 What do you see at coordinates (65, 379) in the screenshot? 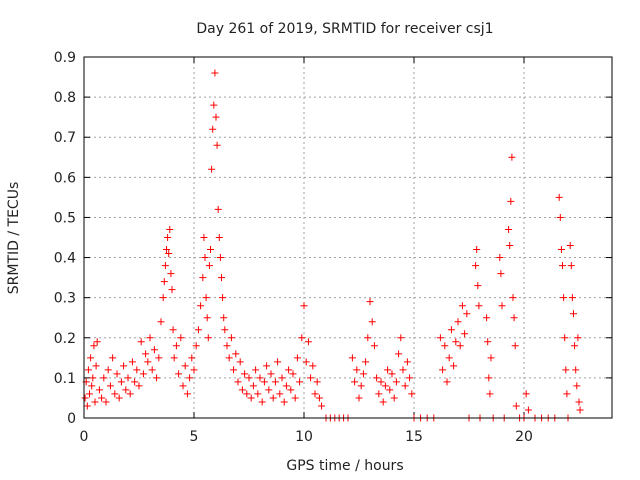
I see `y-tick-label: 0.1` at bounding box center [65, 379].